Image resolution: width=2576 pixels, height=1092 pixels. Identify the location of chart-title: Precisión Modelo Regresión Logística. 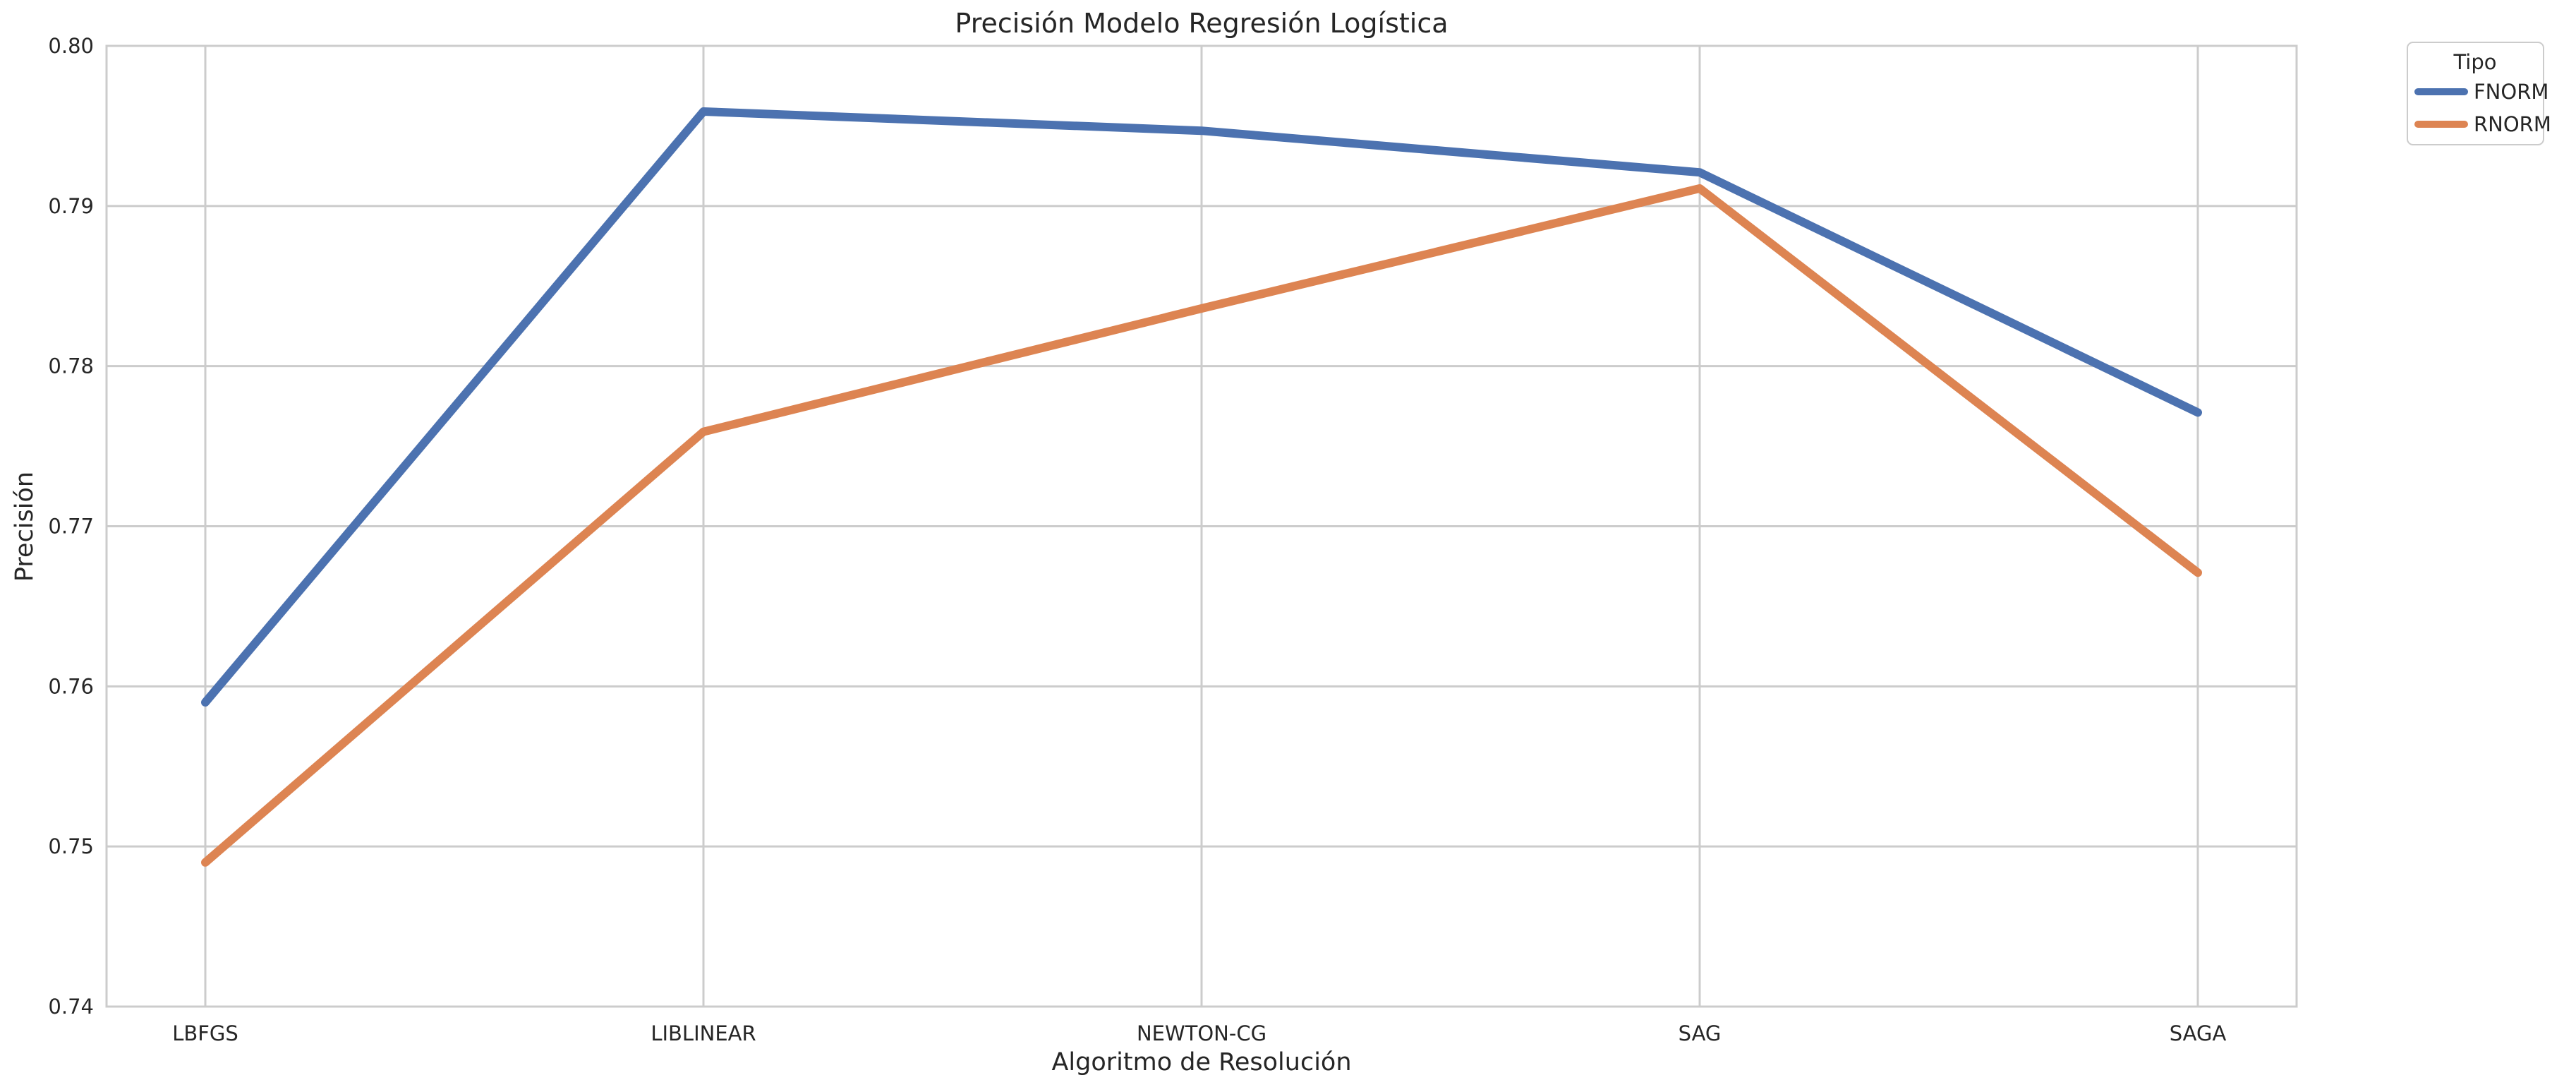
(1202, 24).